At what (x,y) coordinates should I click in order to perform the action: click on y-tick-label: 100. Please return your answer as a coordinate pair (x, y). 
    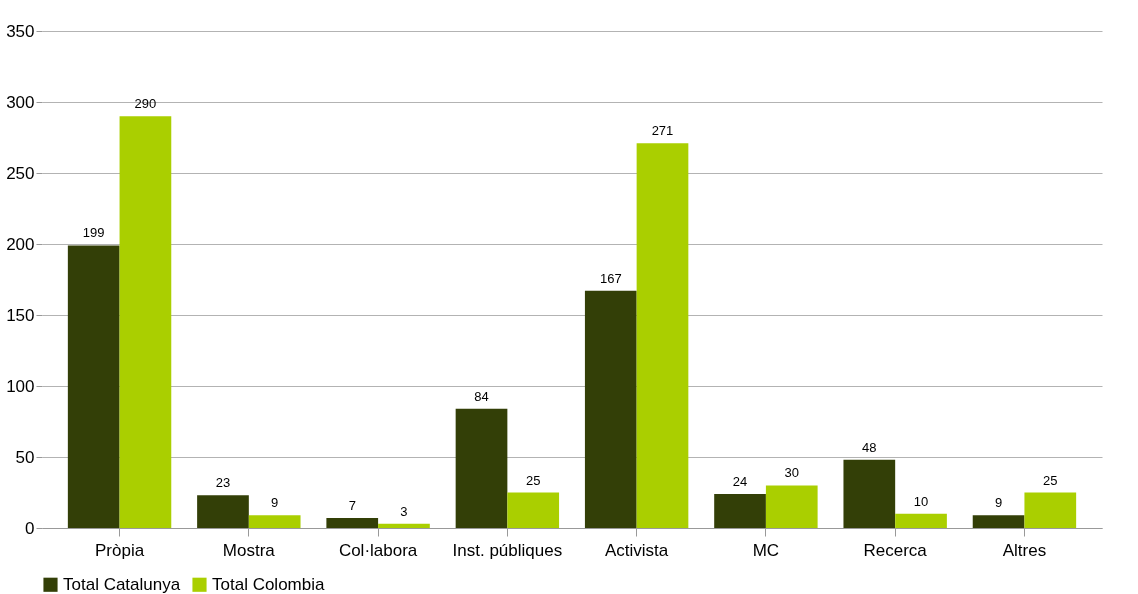
    Looking at the image, I should click on (20, 386).